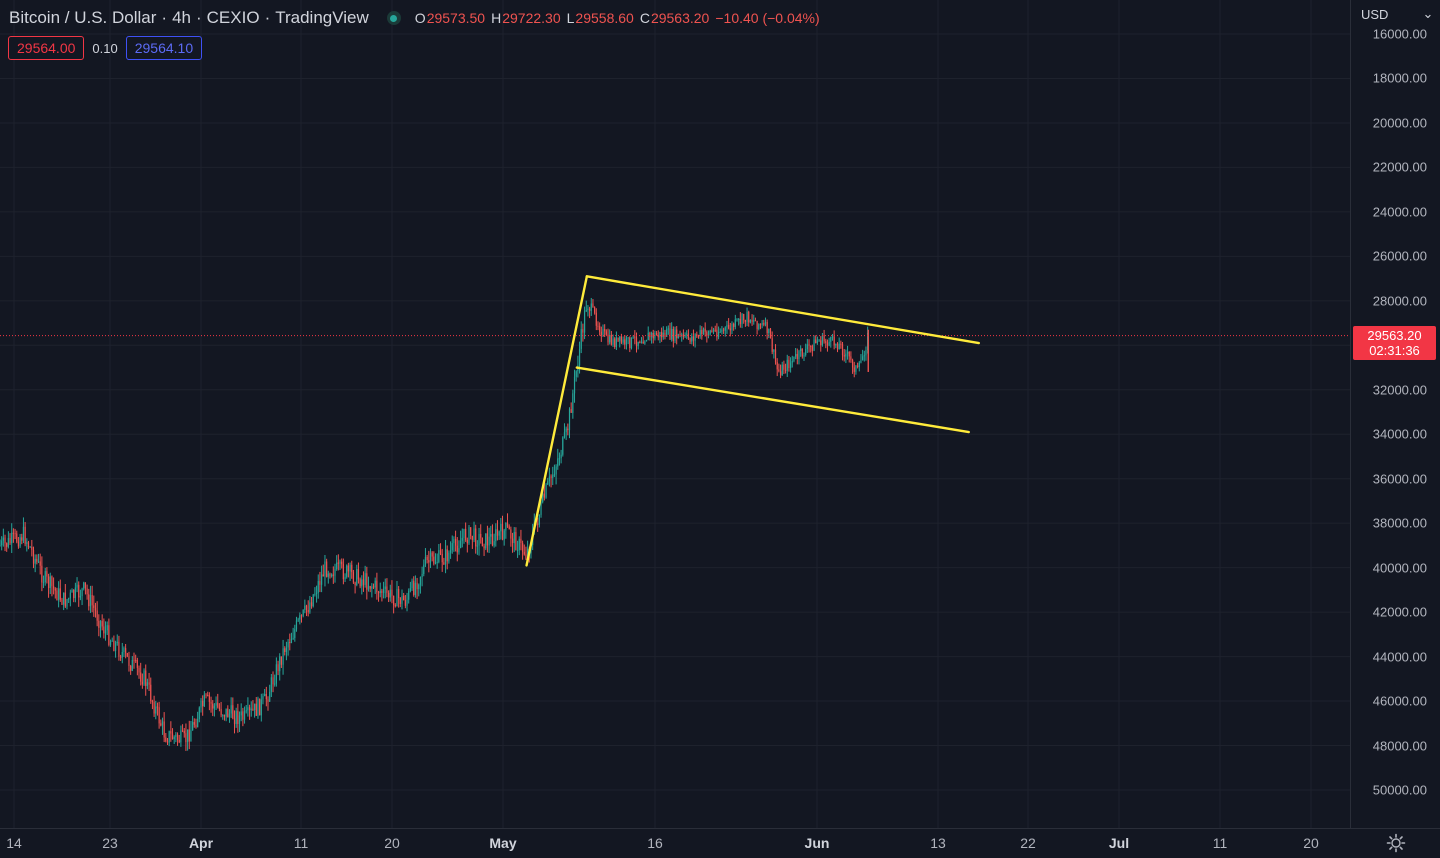 This screenshot has height=858, width=1440. I want to click on price-tick-label: 40000.00, so click(1399, 568).